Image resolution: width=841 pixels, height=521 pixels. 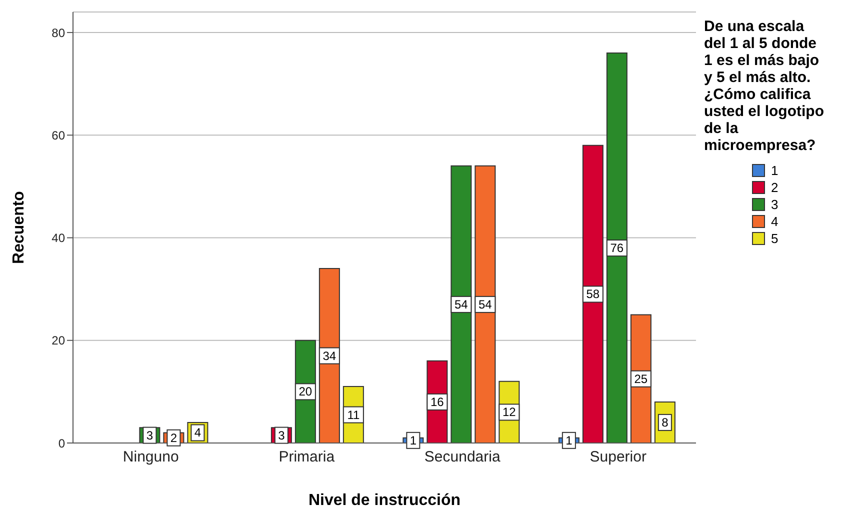 I want to click on x-axis-title: Nivel de instrucción, so click(x=384, y=500).